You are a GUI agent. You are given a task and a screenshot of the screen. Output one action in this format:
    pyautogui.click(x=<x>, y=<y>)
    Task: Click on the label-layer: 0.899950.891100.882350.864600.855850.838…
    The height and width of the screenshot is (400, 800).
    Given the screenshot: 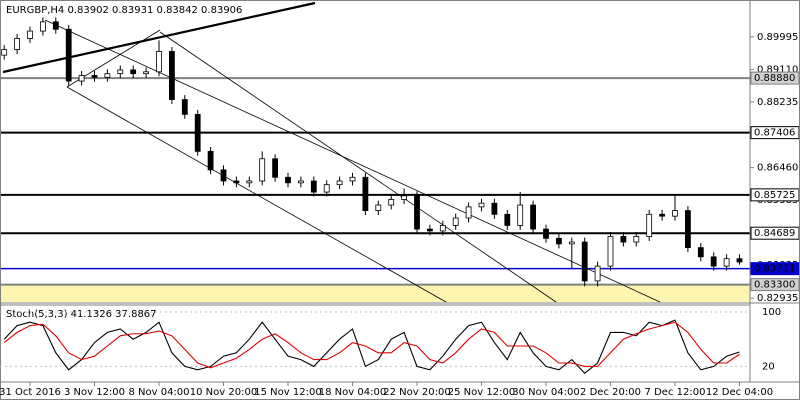 What is the action you would take?
    pyautogui.click(x=775, y=168)
    